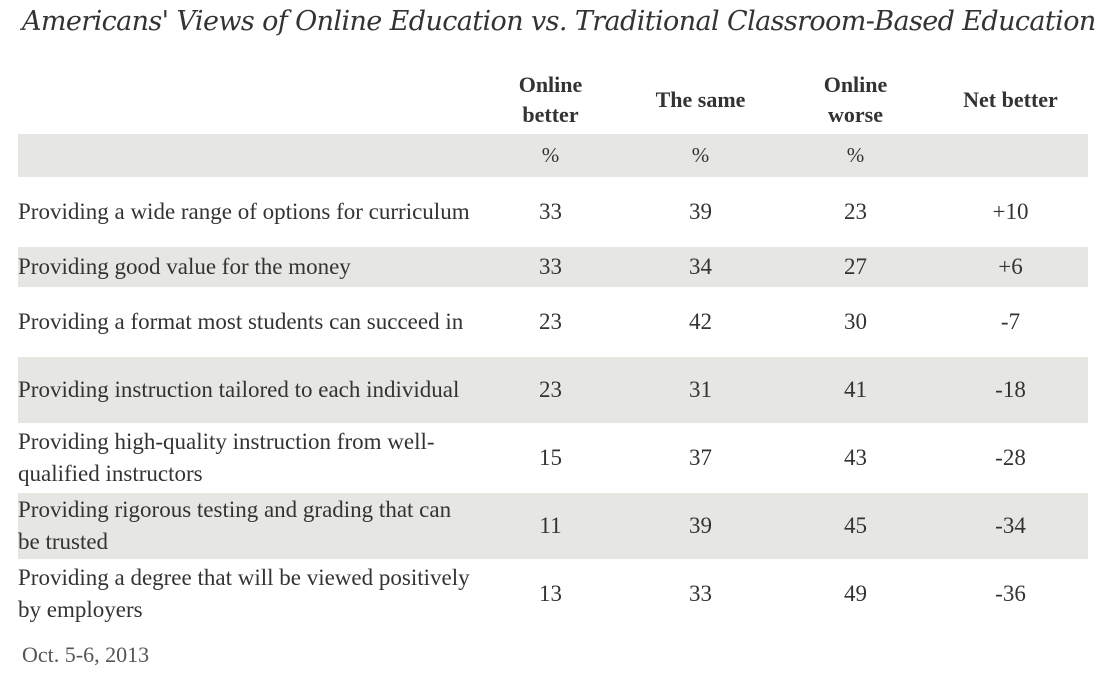  I want to click on value-net-better: +10, so click(1010, 211).